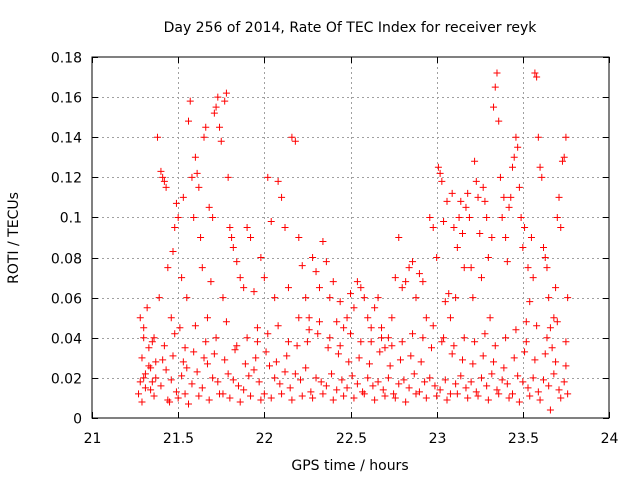 The height and width of the screenshot is (480, 640). What do you see at coordinates (14, 238) in the screenshot?
I see `y-axis-label: ROTI / TECUs` at bounding box center [14, 238].